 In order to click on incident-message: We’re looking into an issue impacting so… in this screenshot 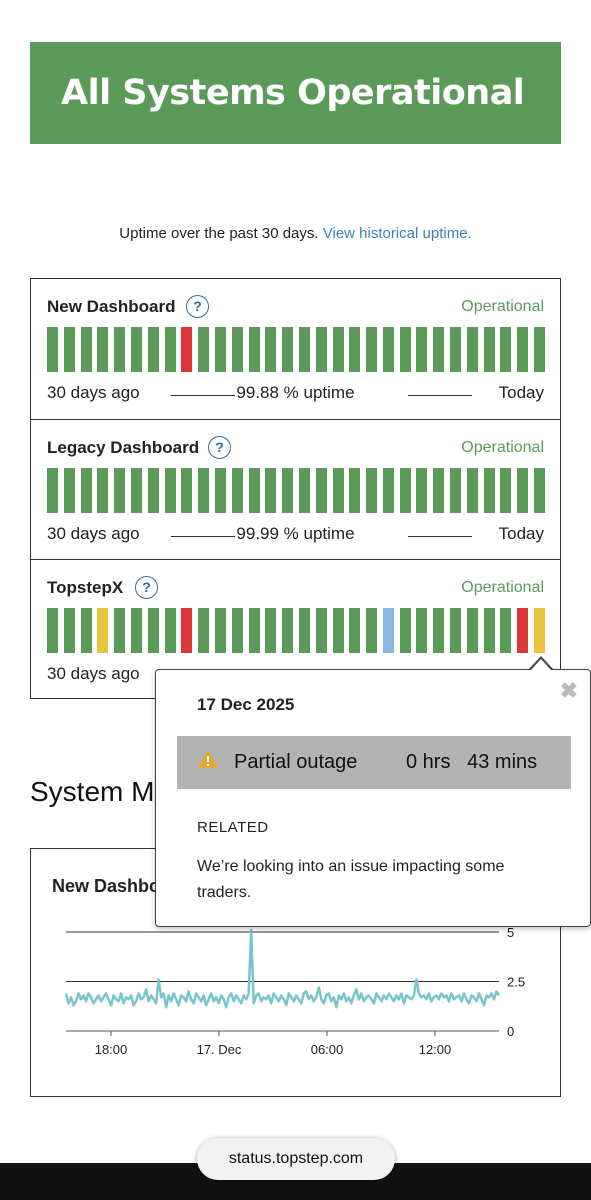, I will do `click(351, 879)`.